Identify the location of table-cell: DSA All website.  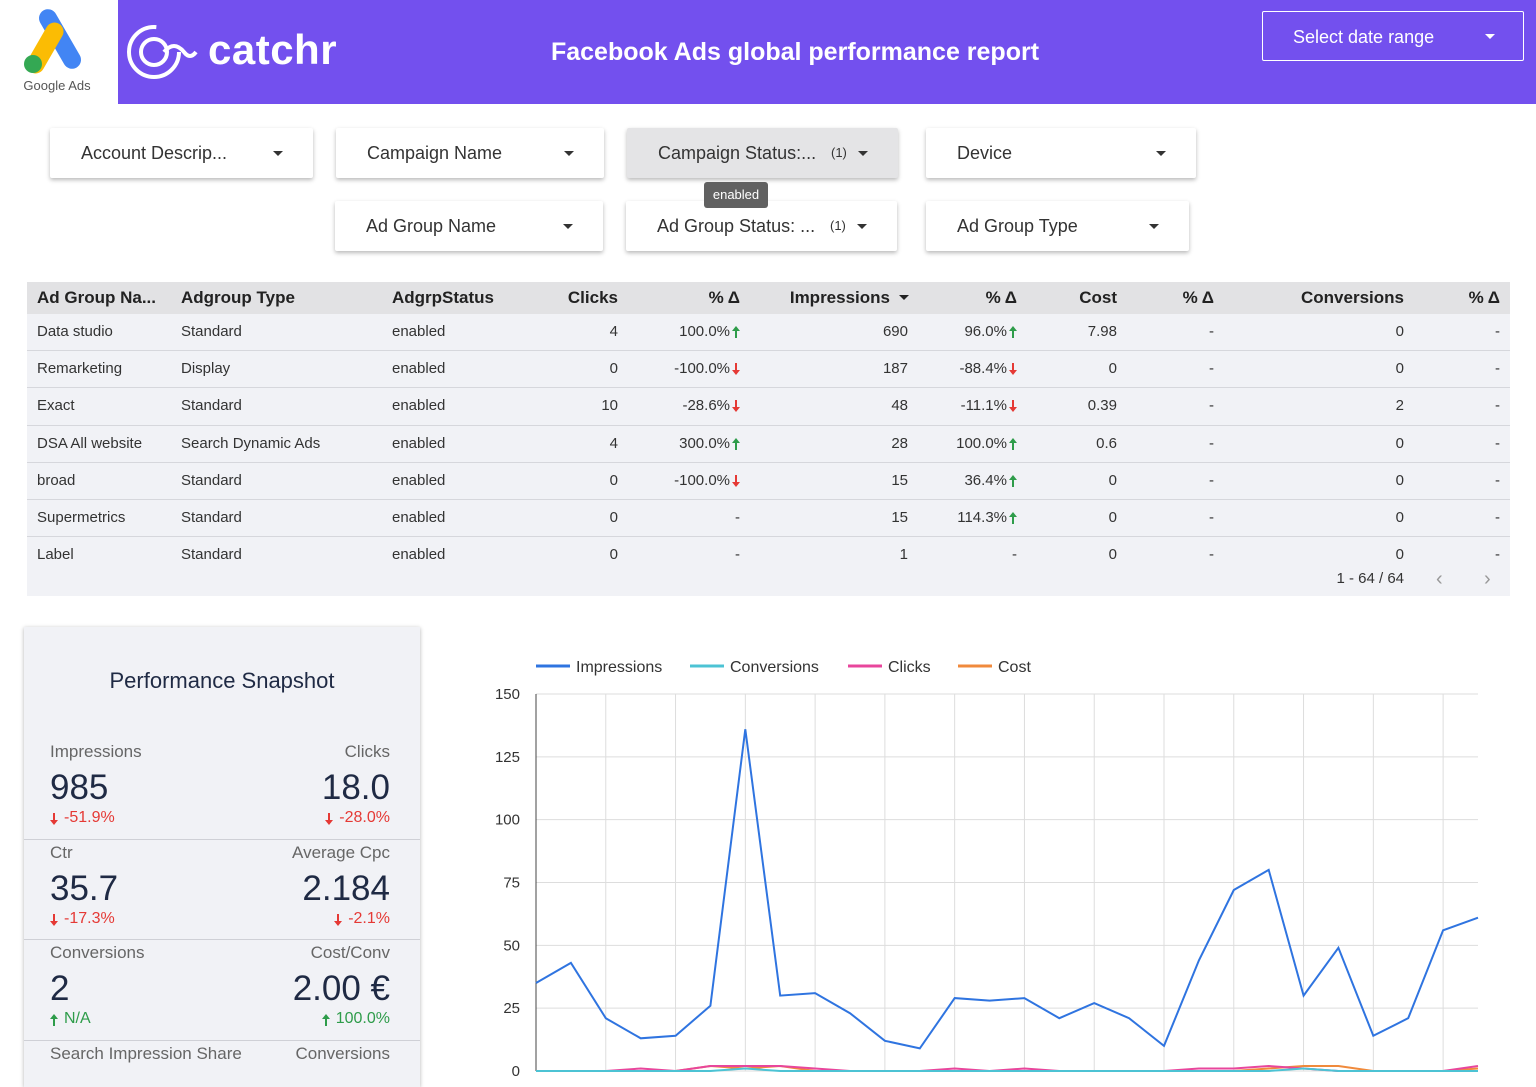
(90, 443).